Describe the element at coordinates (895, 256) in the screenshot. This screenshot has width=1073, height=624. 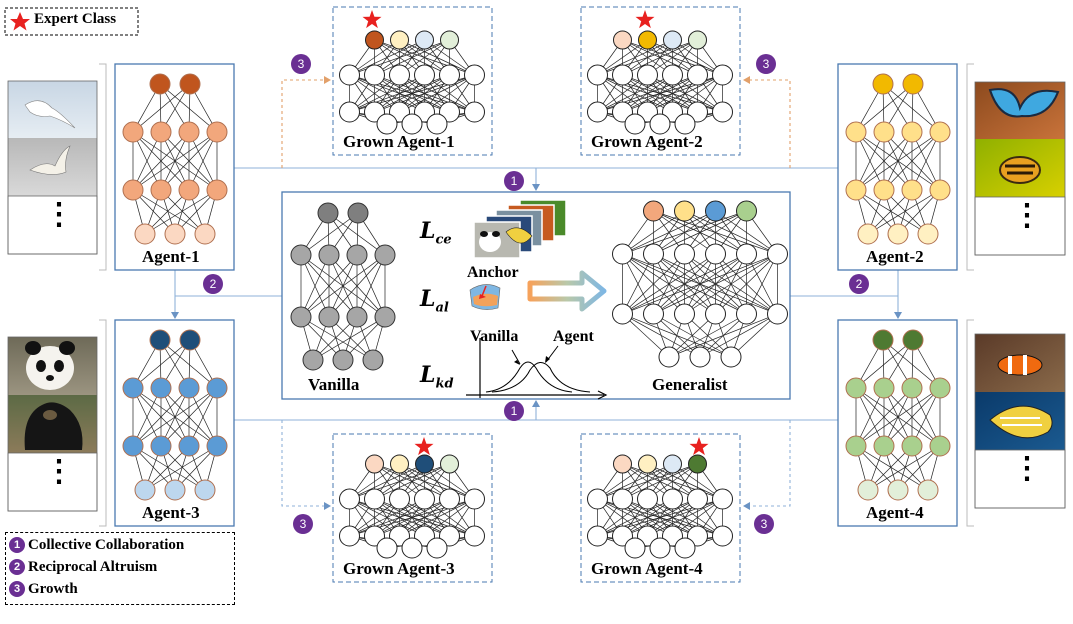
I see `agent2-label: Agent-2` at that location.